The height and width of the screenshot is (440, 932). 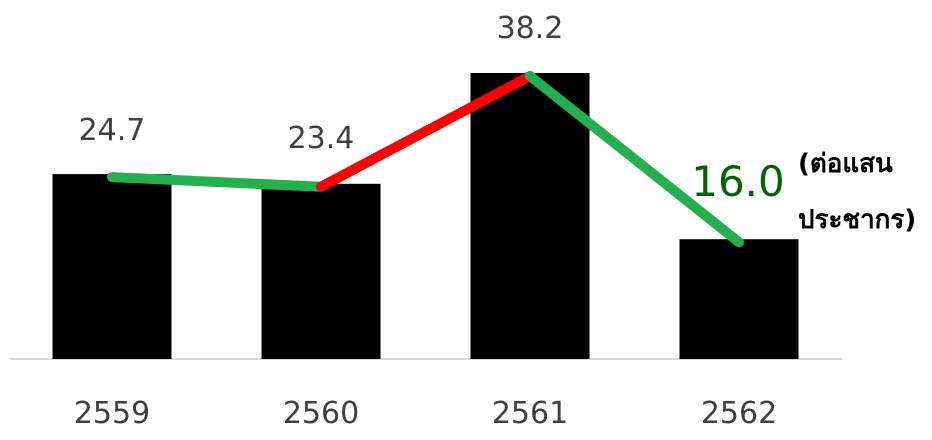 I want to click on value-label-2560: 23.4, so click(x=321, y=138).